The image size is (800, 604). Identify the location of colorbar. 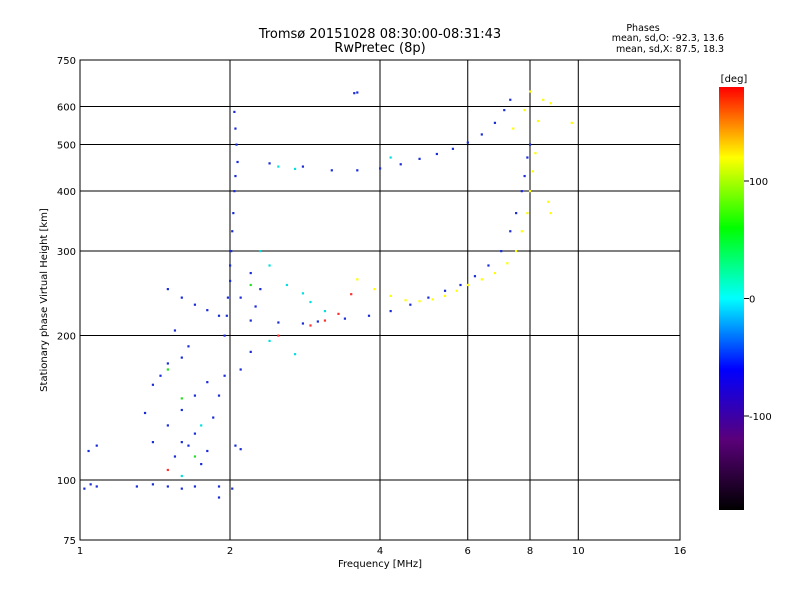
(731, 298).